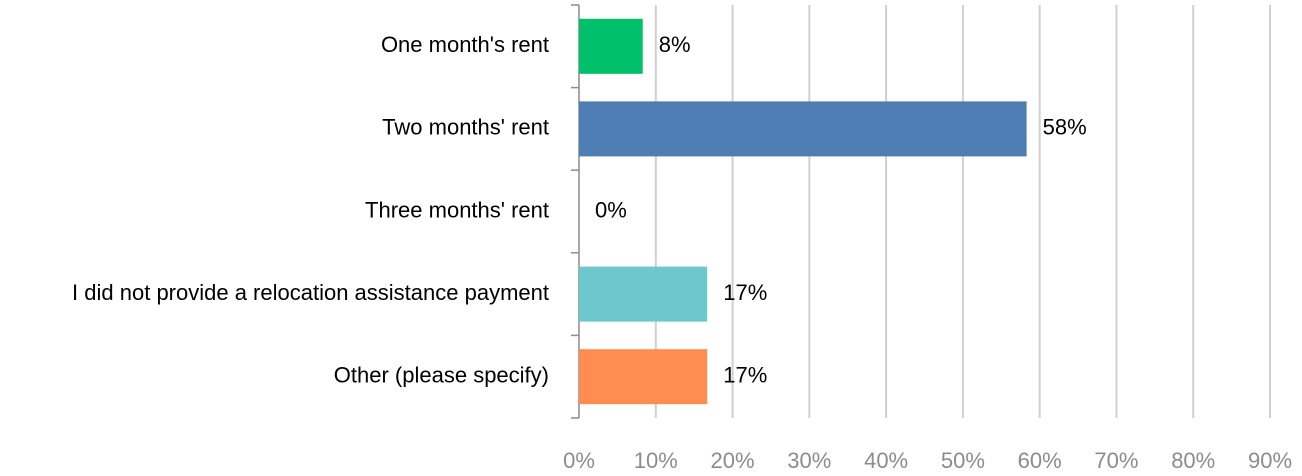 The height and width of the screenshot is (476, 1302). Describe the element at coordinates (1040, 460) in the screenshot. I see `x-tick-label: 60%` at that location.